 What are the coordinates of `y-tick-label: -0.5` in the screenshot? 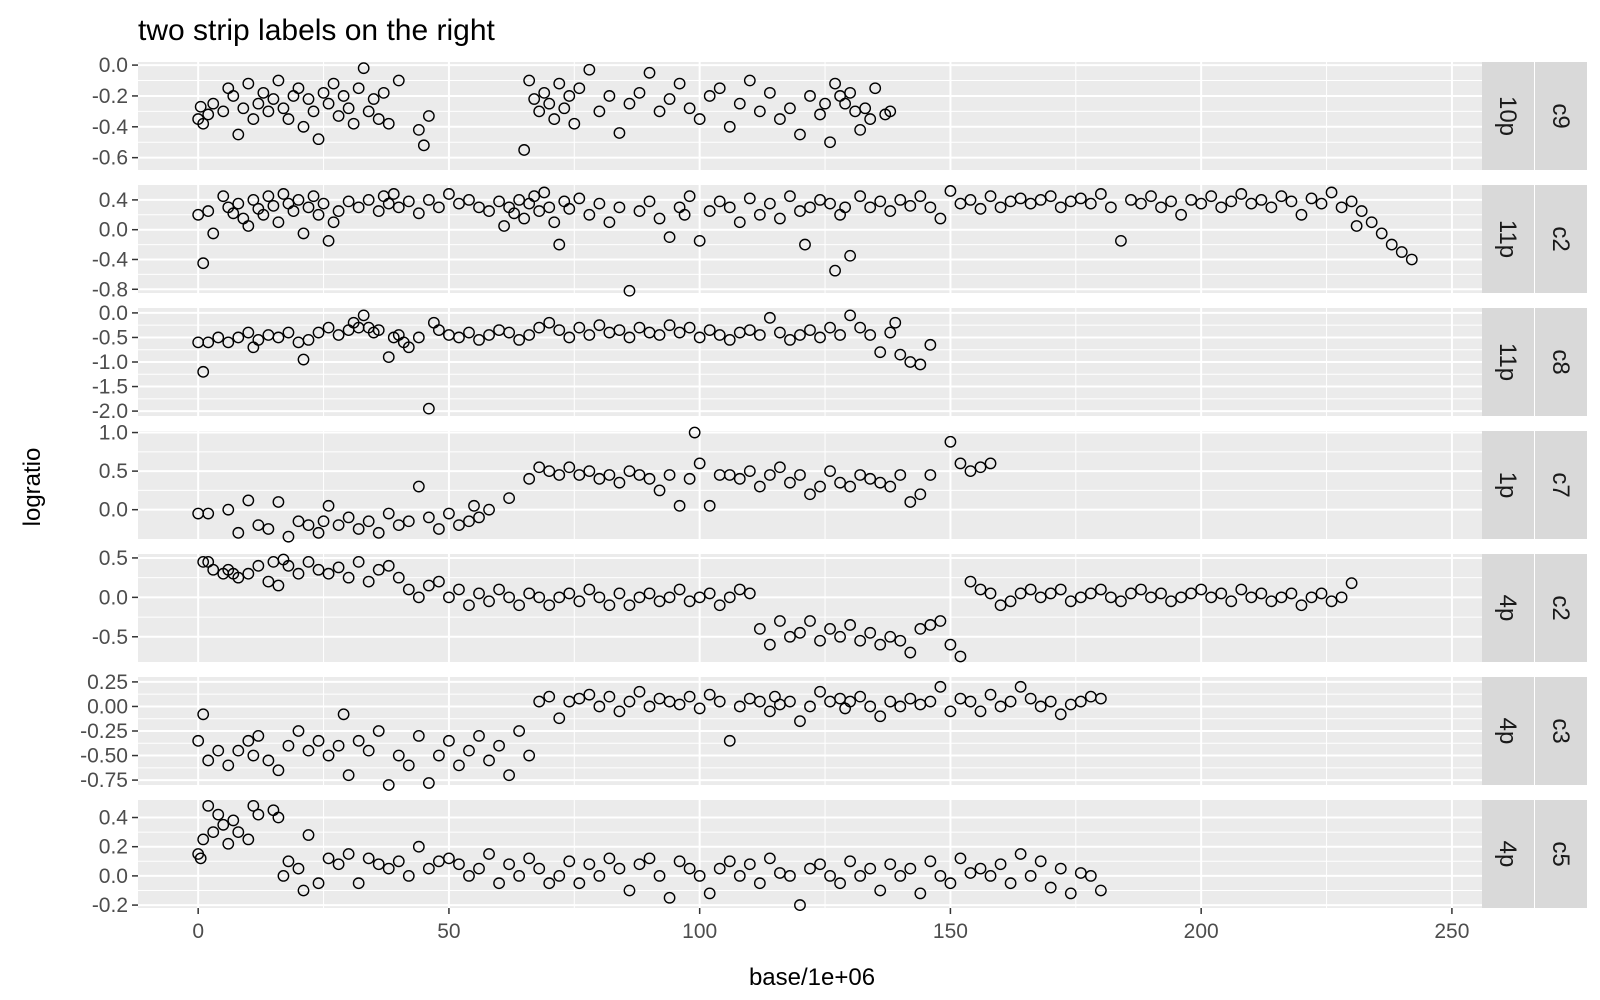 It's located at (110, 337).